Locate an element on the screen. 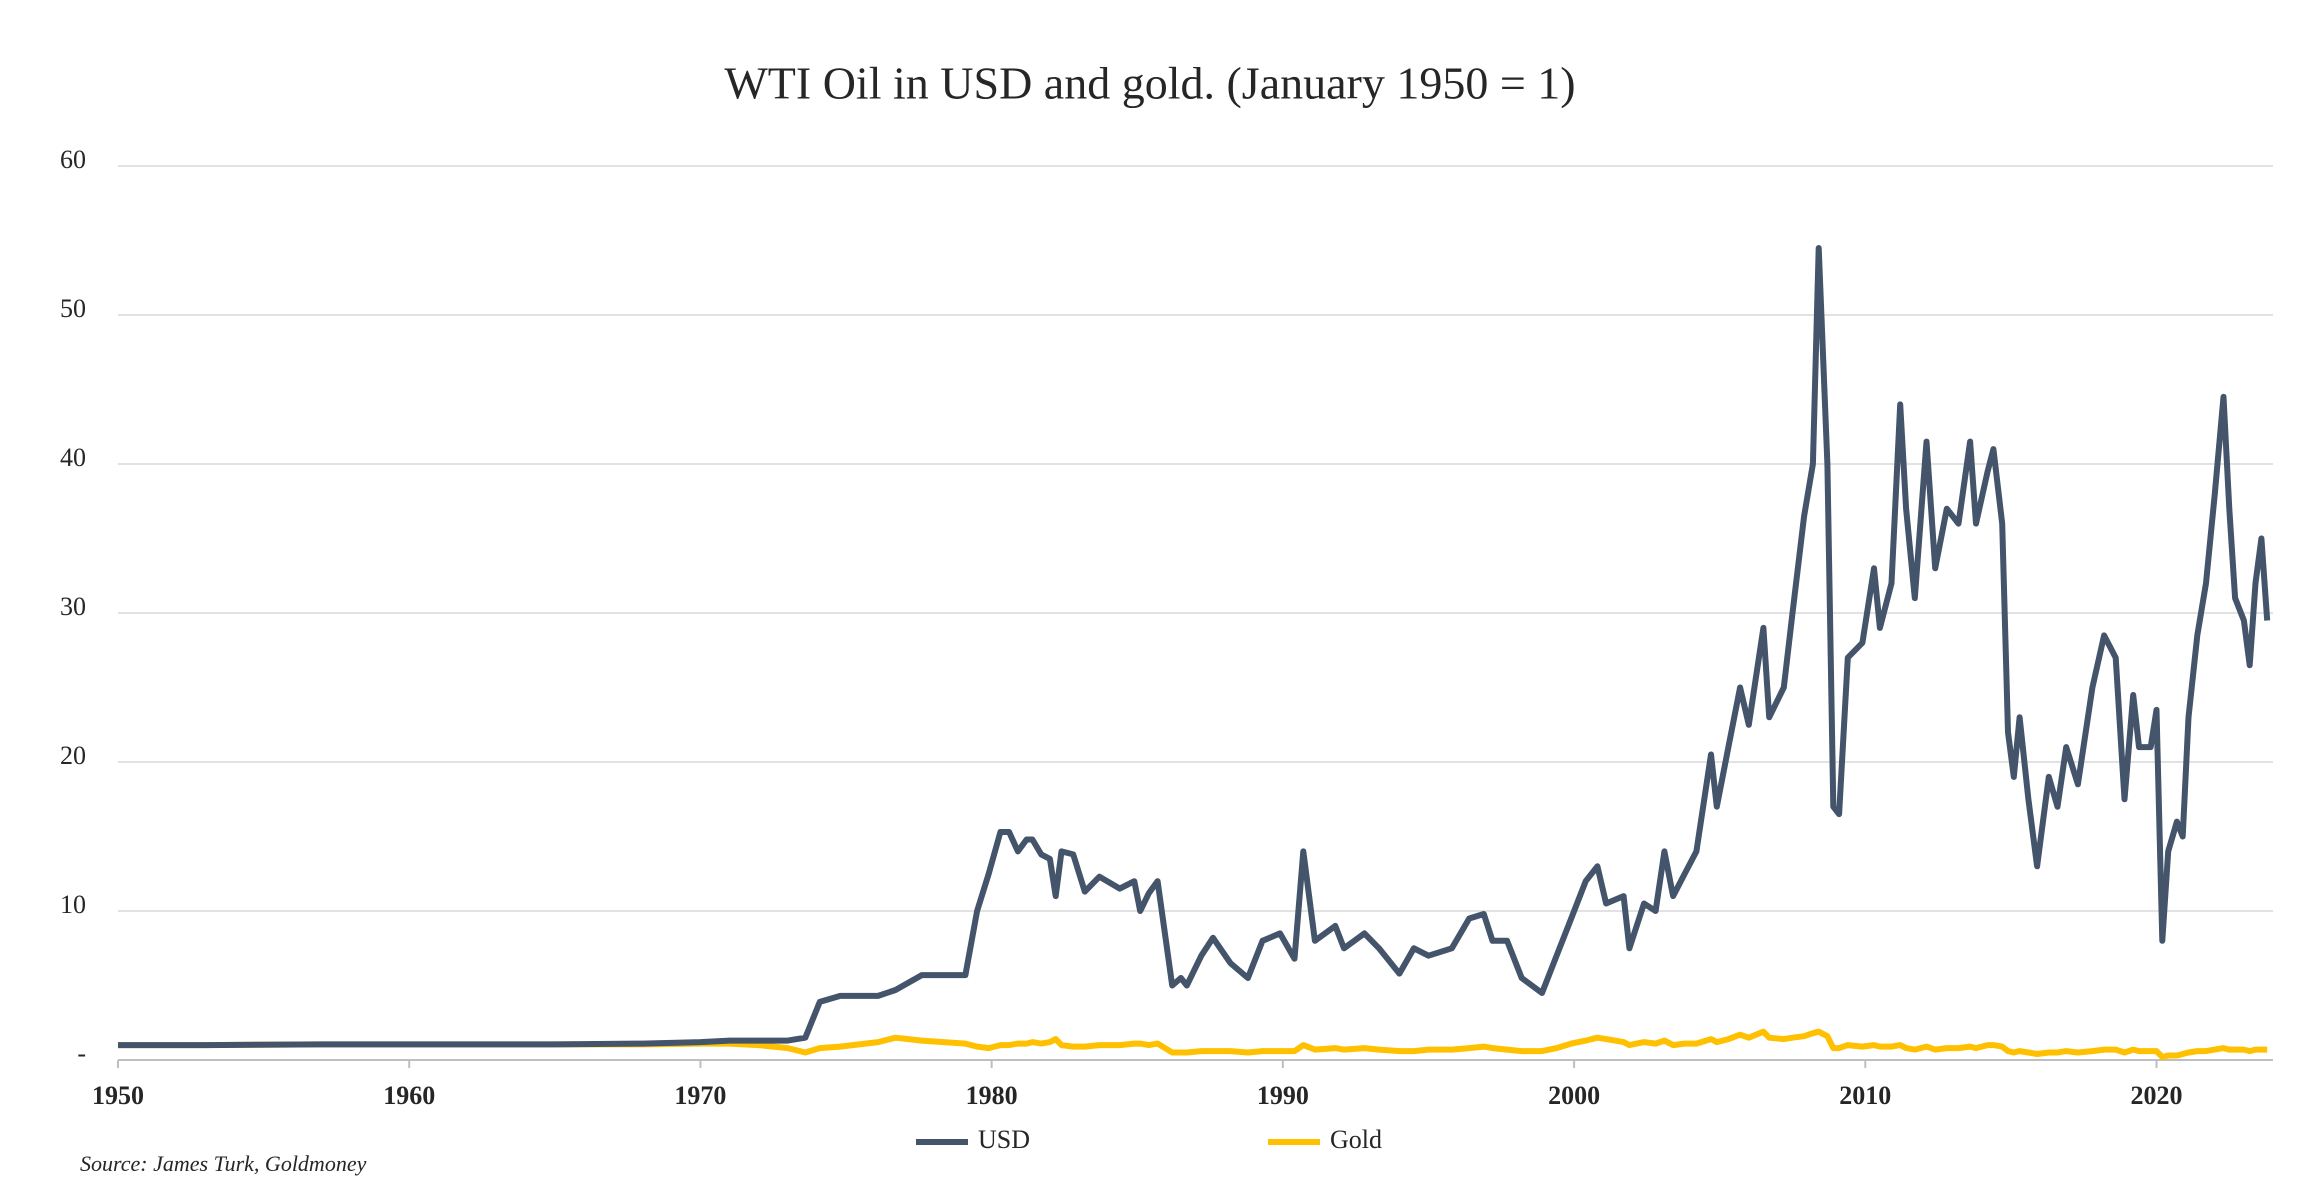  y-tick-label: 50 is located at coordinates (73, 308).